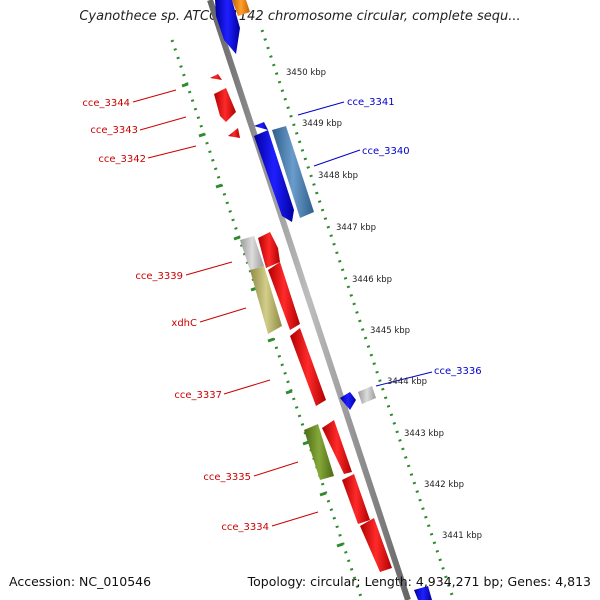  I want to click on gene-cce-3341-body, so click(274, 176).